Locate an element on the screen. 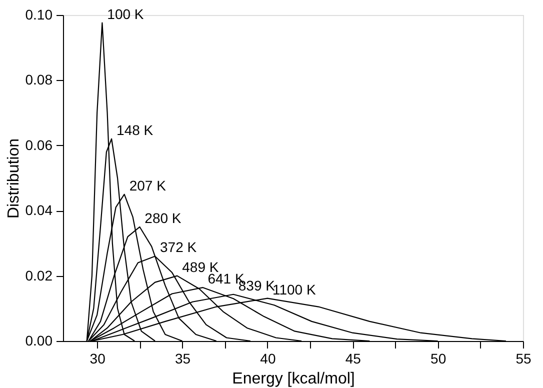 This screenshot has width=543, height=388. y-axis-title: Distribution is located at coordinates (13, 178).